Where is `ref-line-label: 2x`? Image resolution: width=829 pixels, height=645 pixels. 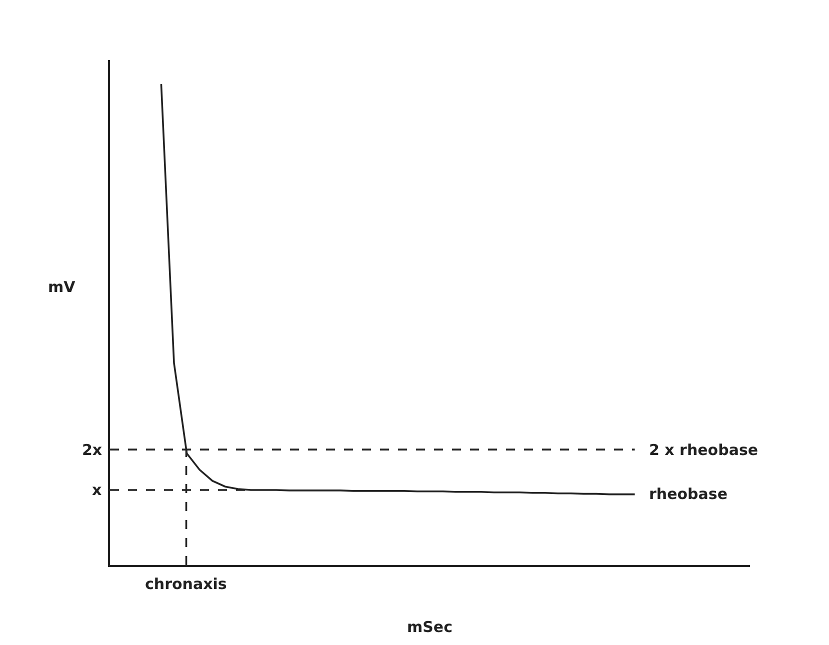 ref-line-label: 2x is located at coordinates (92, 450).